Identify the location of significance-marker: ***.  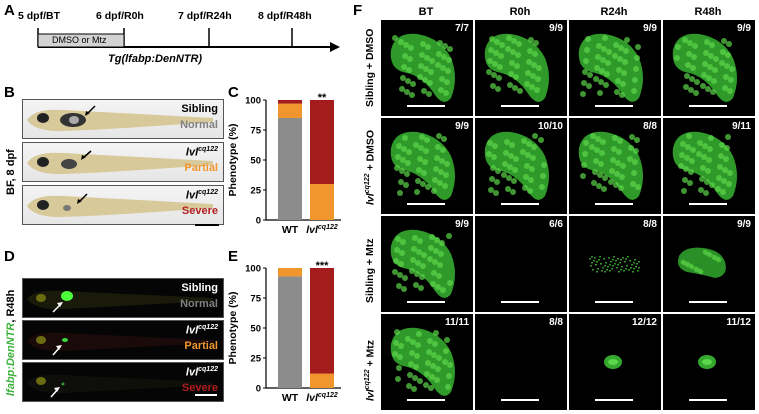
(323, 266).